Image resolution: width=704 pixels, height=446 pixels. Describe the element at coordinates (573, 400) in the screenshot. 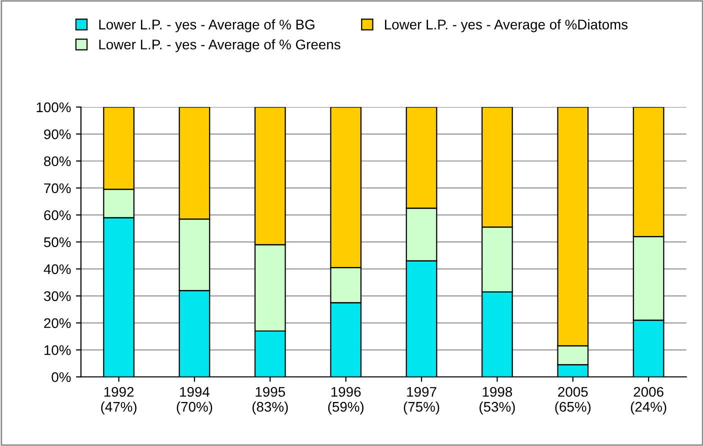

I see `x-tick-label: 2005 (65%)` at that location.